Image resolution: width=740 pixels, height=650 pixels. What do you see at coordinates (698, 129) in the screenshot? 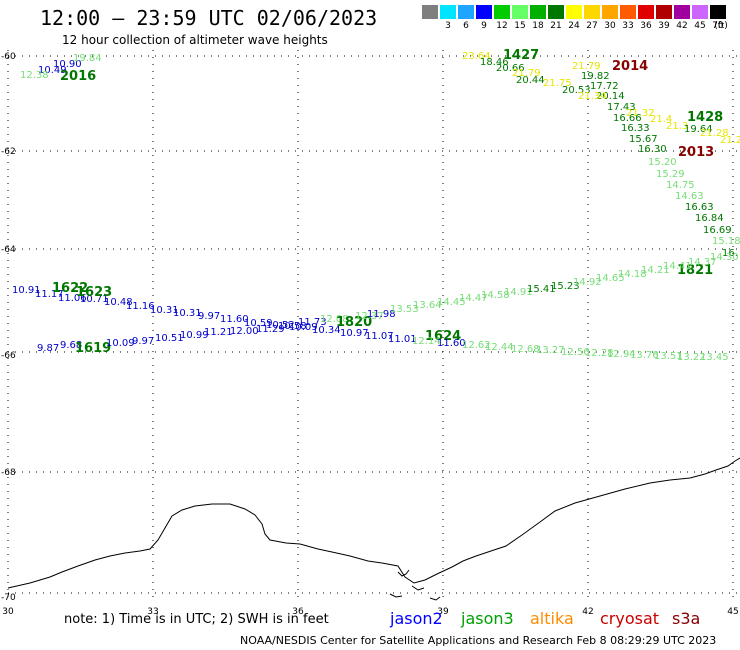
I see `wave-height-value: 19.64` at bounding box center [698, 129].